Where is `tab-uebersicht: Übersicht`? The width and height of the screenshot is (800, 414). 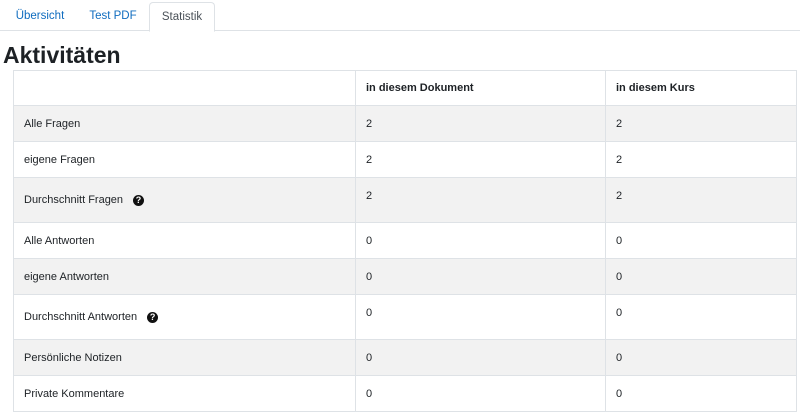 tab-uebersicht: Übersicht is located at coordinates (40, 16).